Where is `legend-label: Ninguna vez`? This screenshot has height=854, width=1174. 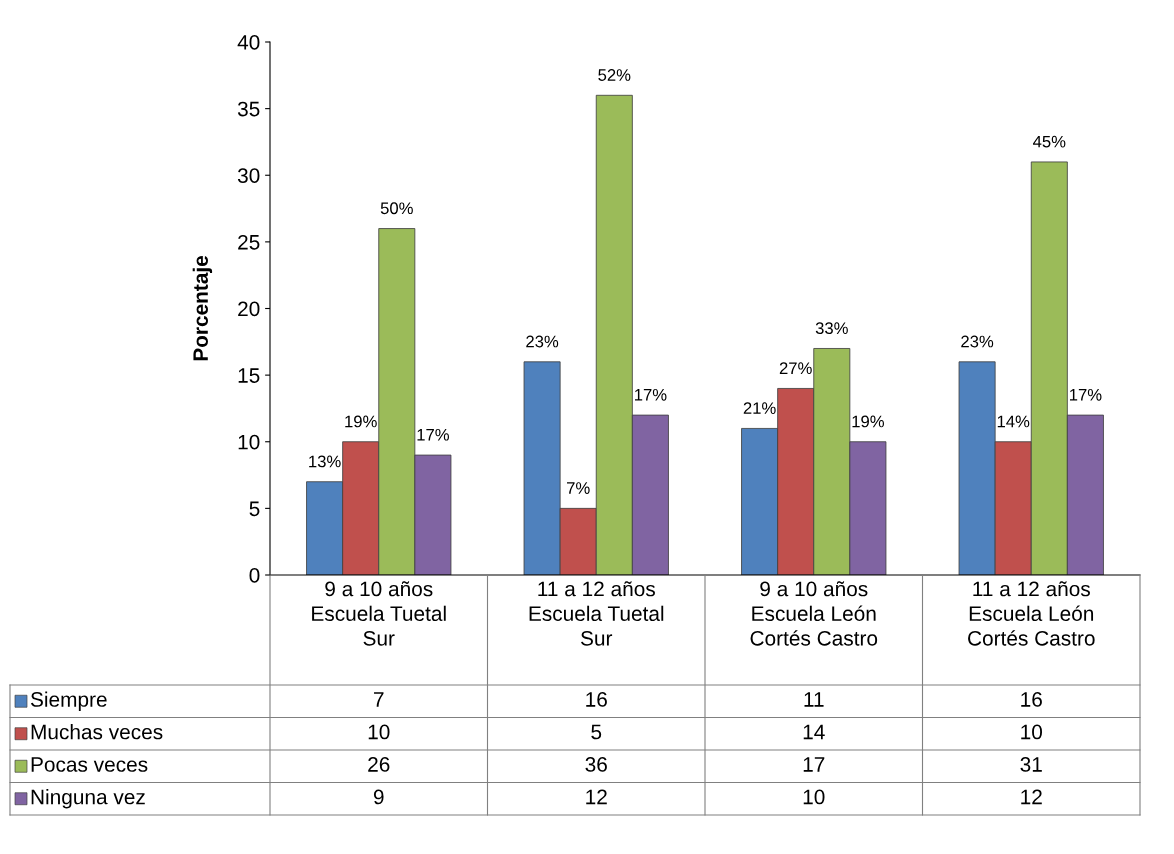 legend-label: Ninguna vez is located at coordinates (88, 799).